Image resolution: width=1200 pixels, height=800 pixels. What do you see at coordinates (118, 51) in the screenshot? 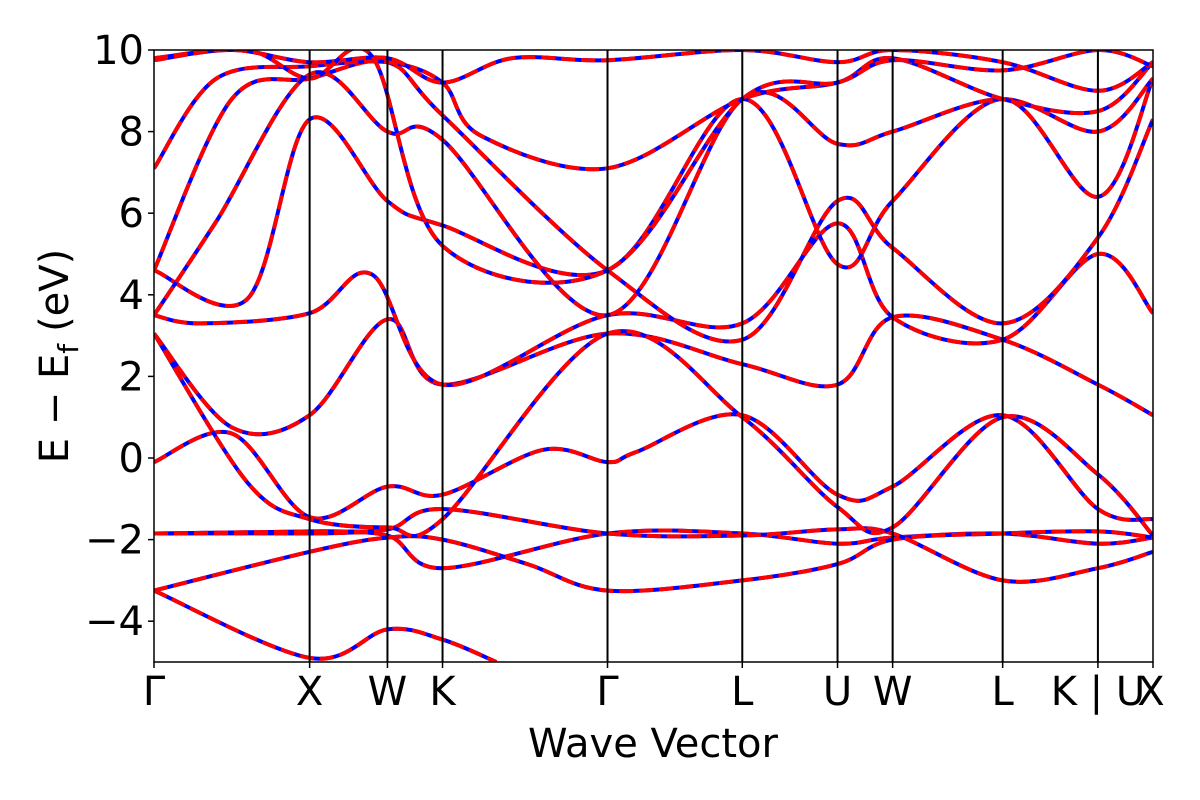
I see `y-tick-label-7: 10` at bounding box center [118, 51].